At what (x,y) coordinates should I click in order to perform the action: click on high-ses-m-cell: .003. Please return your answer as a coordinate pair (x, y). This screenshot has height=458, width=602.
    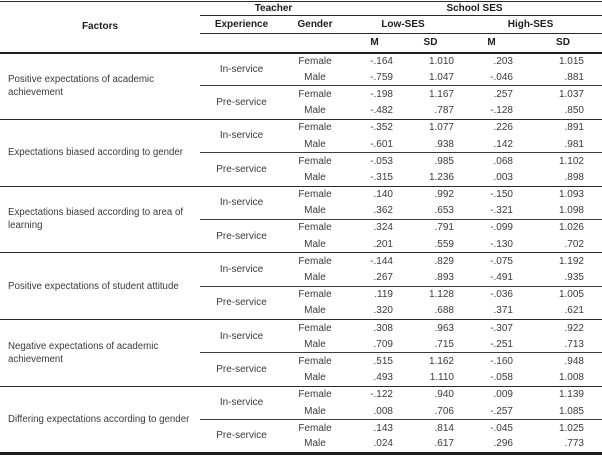
    Looking at the image, I should click on (503, 177).